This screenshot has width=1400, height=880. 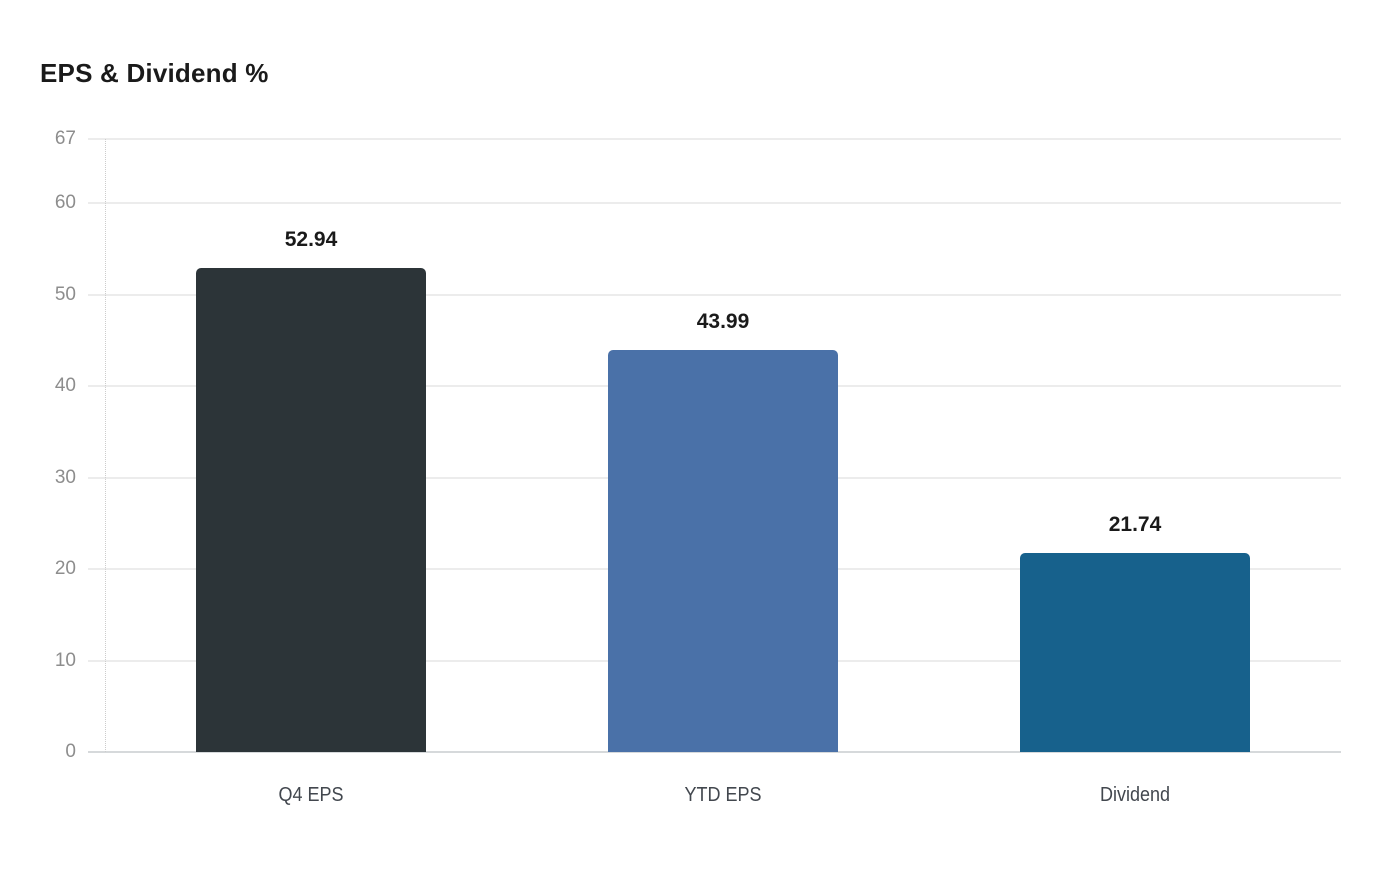 I want to click on y-axis-tick-label: 60, so click(x=65, y=203).